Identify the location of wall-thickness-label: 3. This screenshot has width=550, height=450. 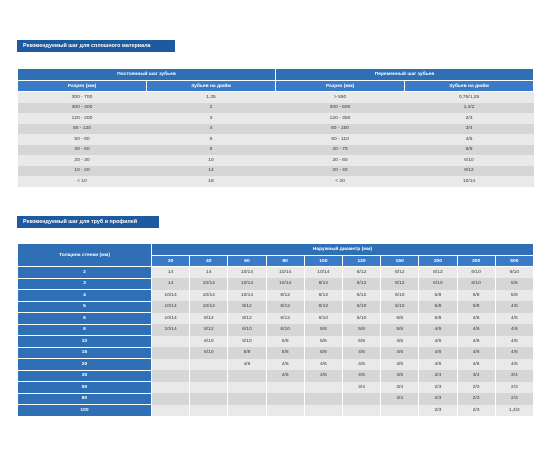
(84, 283).